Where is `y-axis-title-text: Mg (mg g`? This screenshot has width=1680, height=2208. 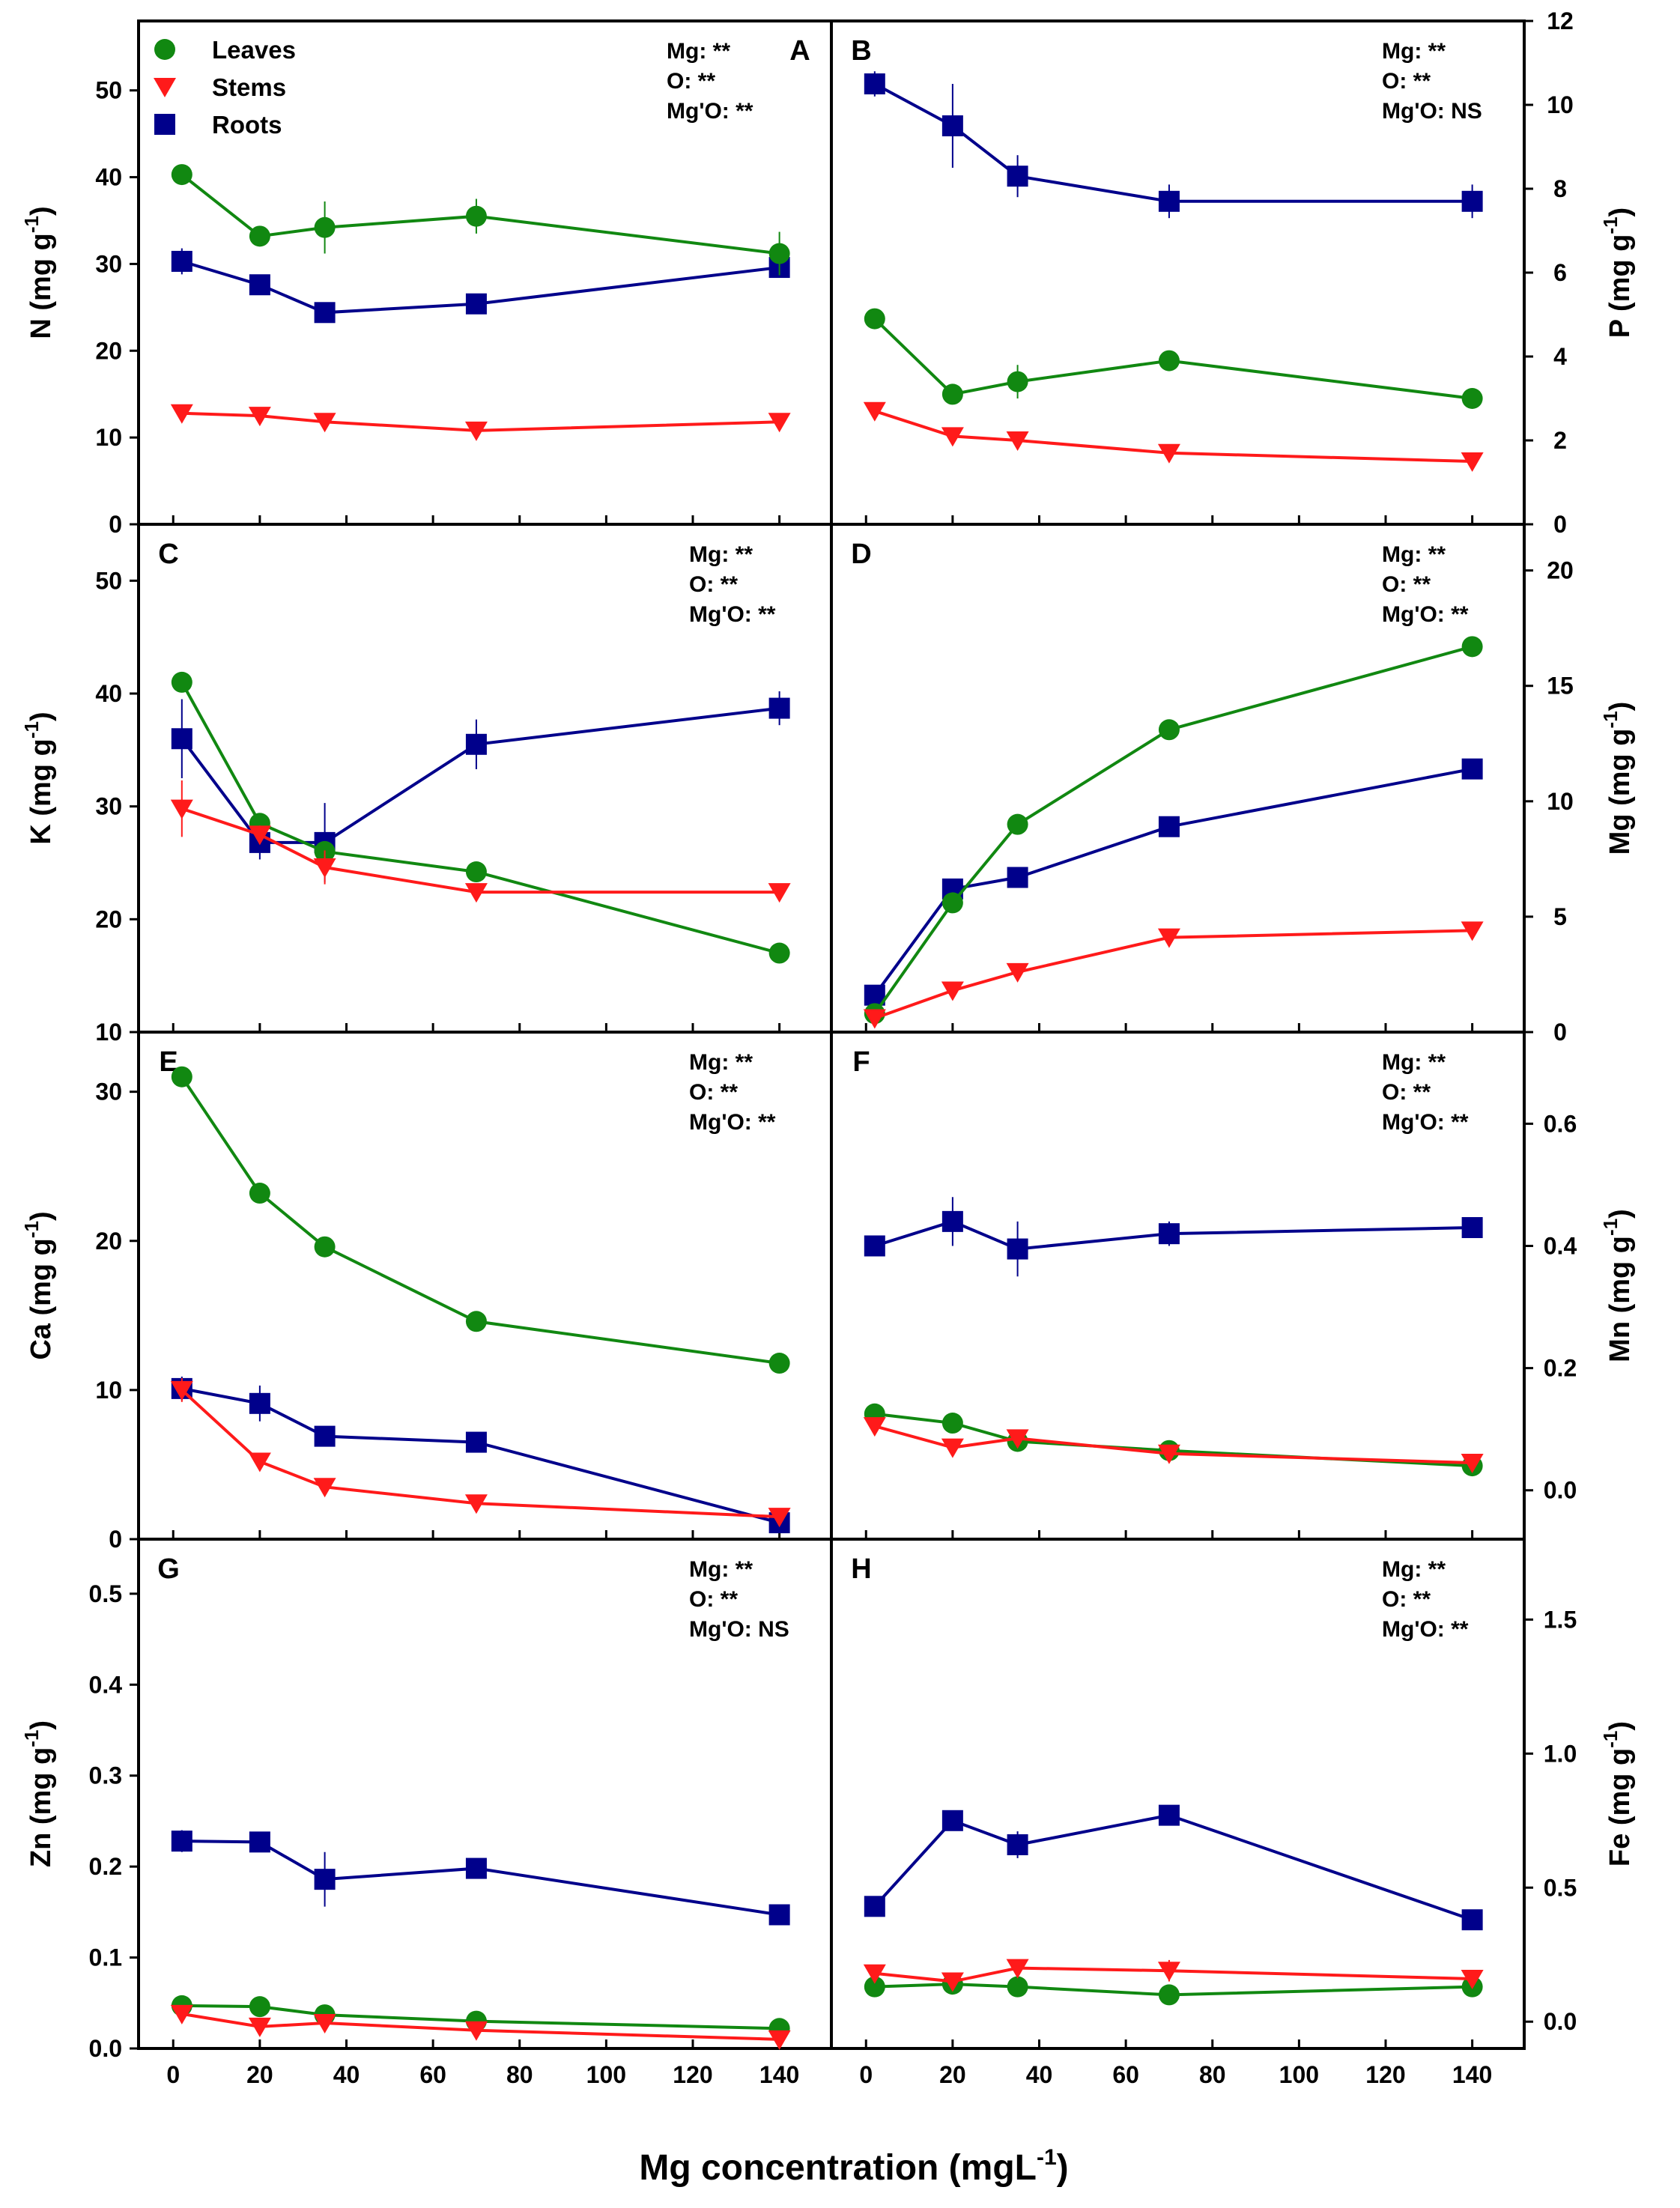
y-axis-title-text: Mg (mg g is located at coordinates (1620, 791).